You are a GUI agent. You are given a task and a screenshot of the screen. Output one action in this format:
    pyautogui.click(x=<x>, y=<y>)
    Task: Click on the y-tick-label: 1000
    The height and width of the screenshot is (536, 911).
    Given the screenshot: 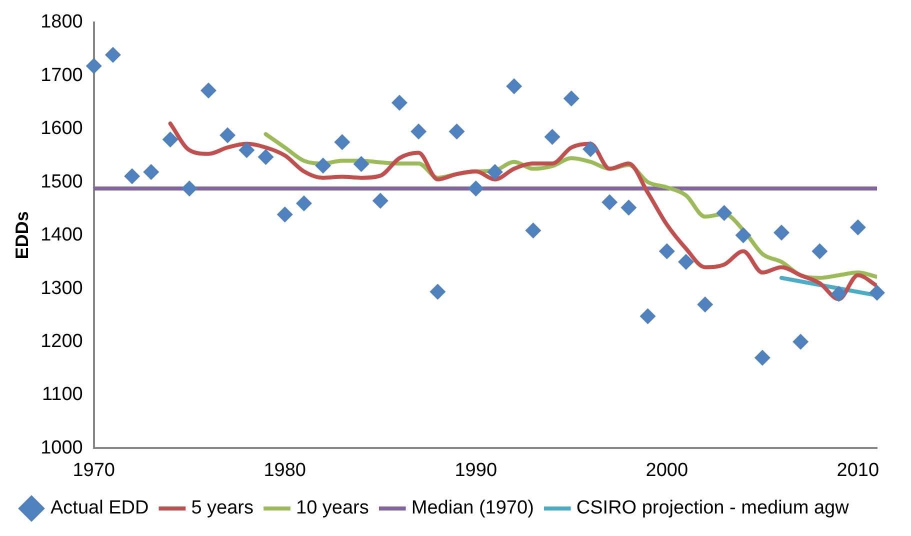 What is the action you would take?
    pyautogui.click(x=61, y=447)
    